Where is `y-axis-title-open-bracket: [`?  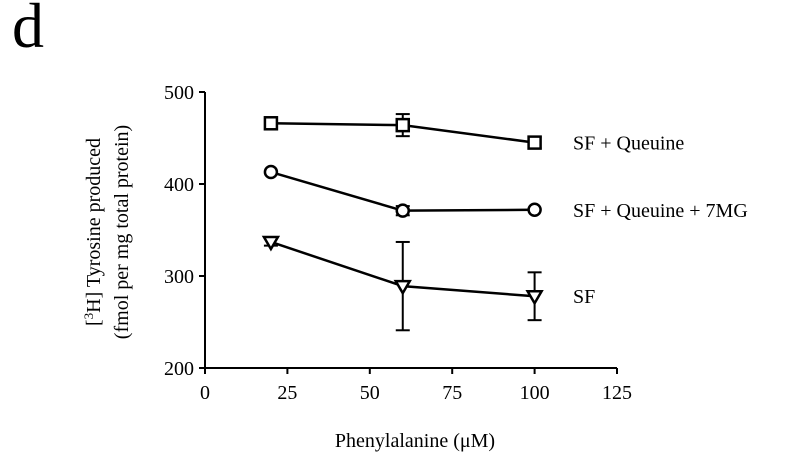
y-axis-title-open-bracket: [ is located at coordinates (94, 322).